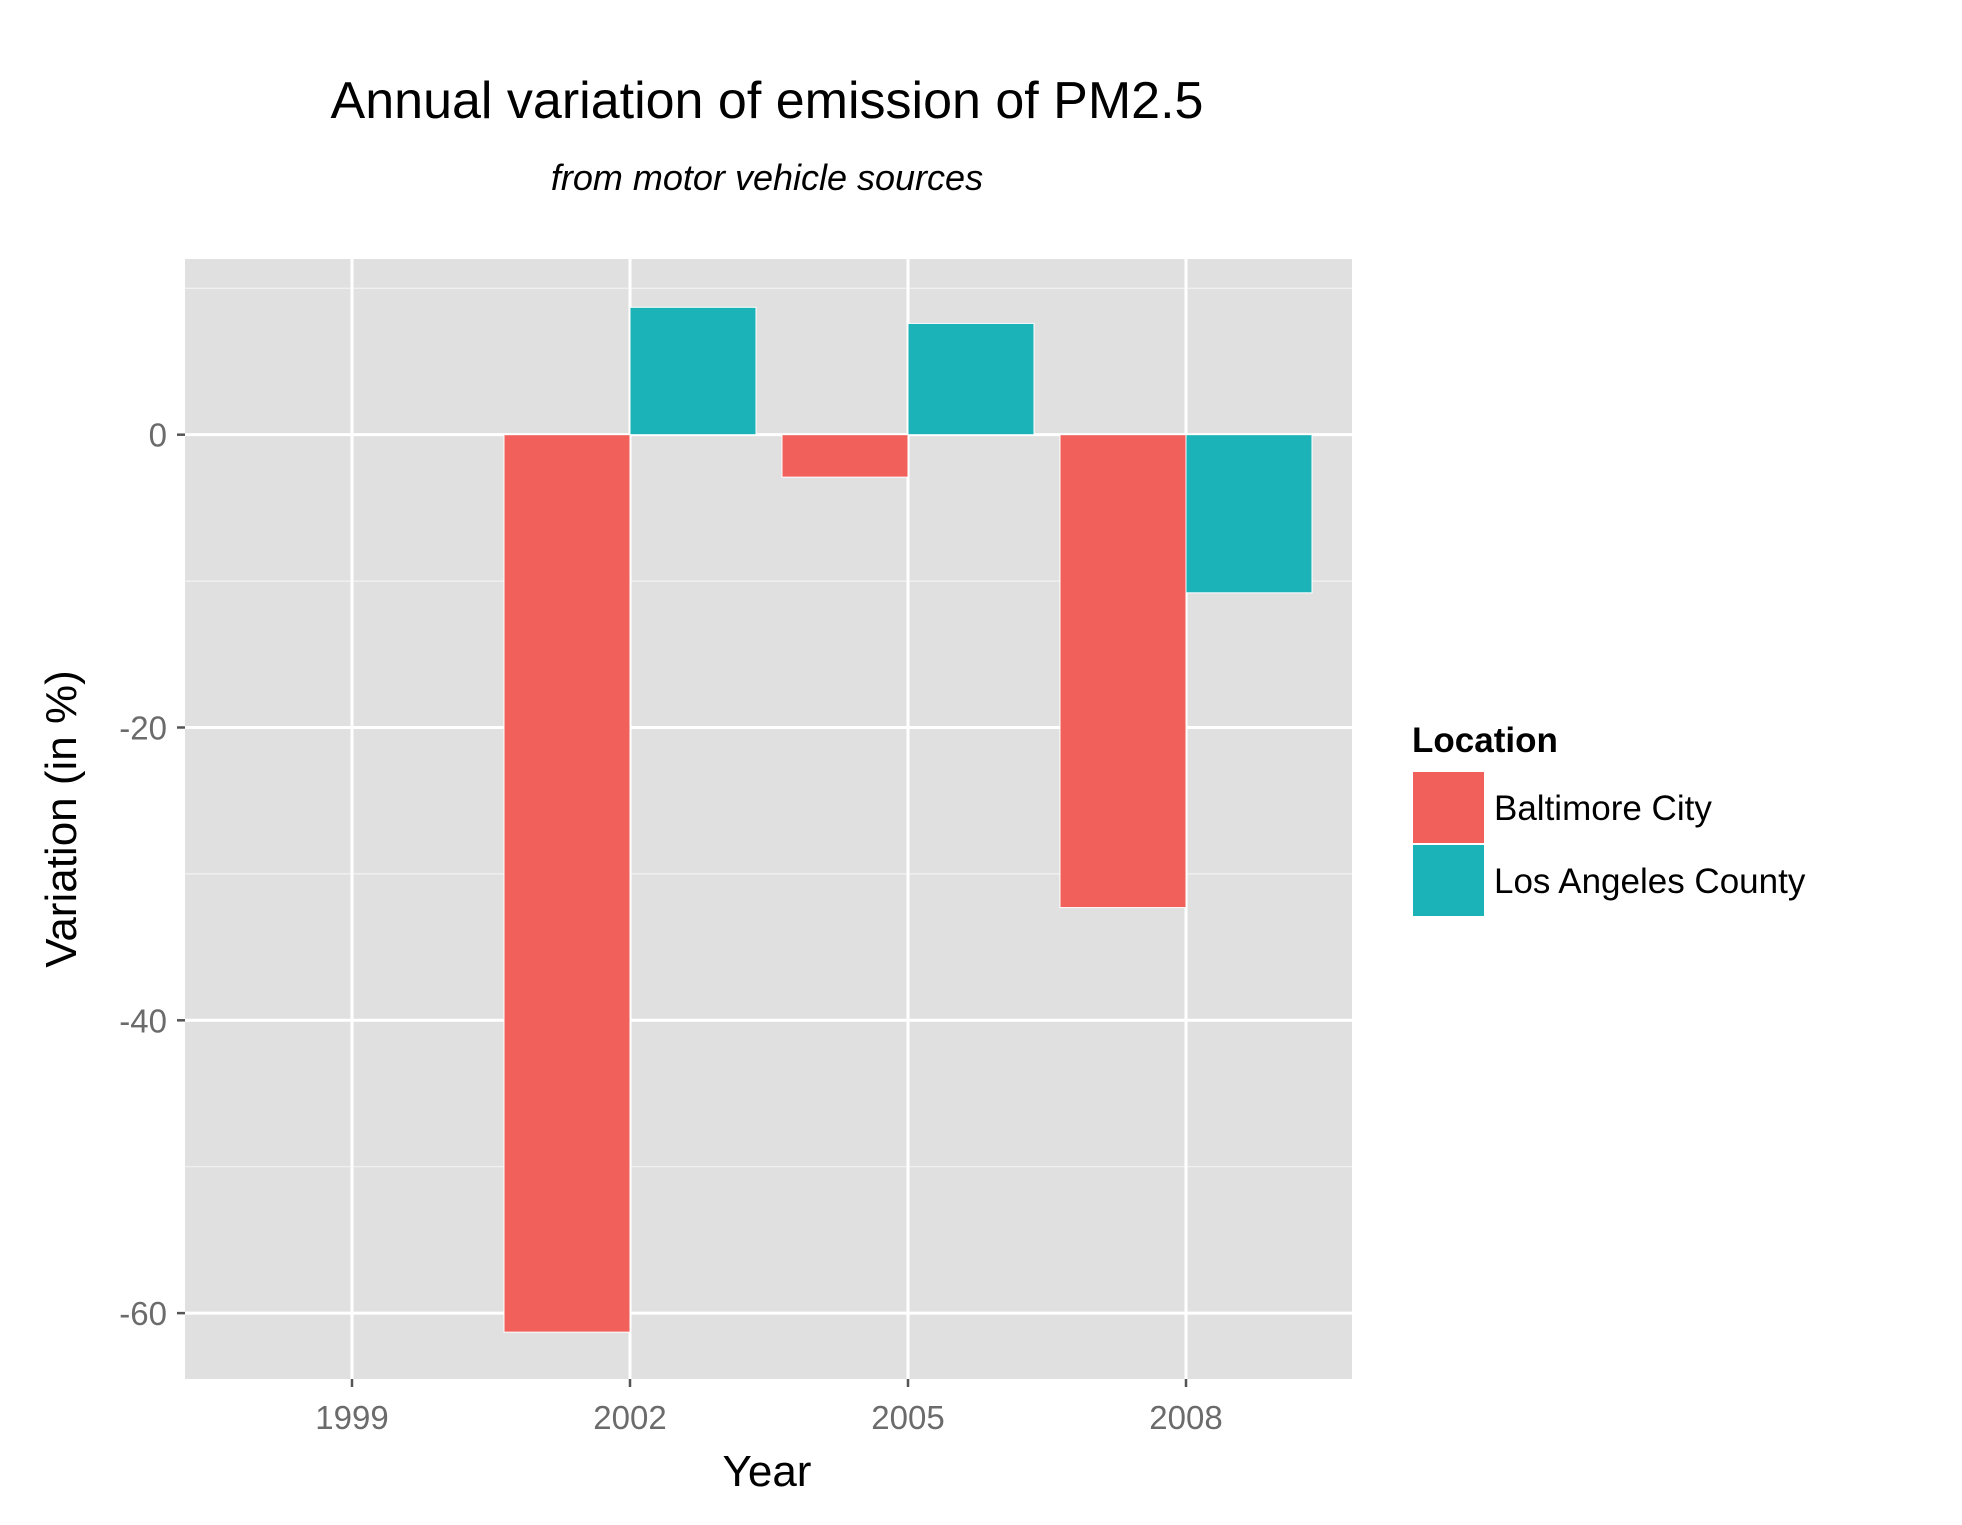  What do you see at coordinates (1185, 1417) in the screenshot?
I see `x-tick-label: 2008` at bounding box center [1185, 1417].